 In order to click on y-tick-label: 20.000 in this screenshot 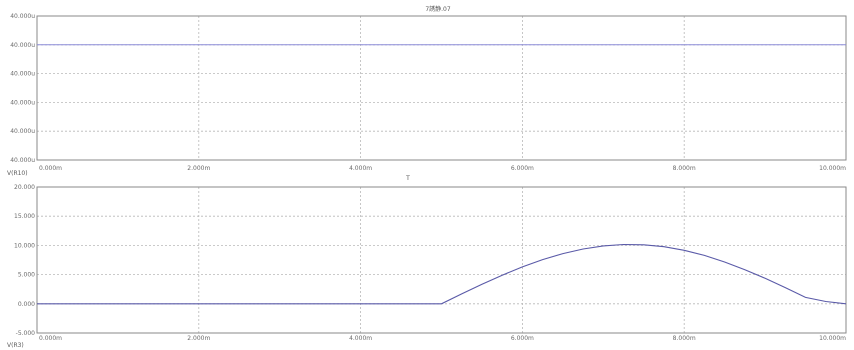, I will do `click(24, 187)`.